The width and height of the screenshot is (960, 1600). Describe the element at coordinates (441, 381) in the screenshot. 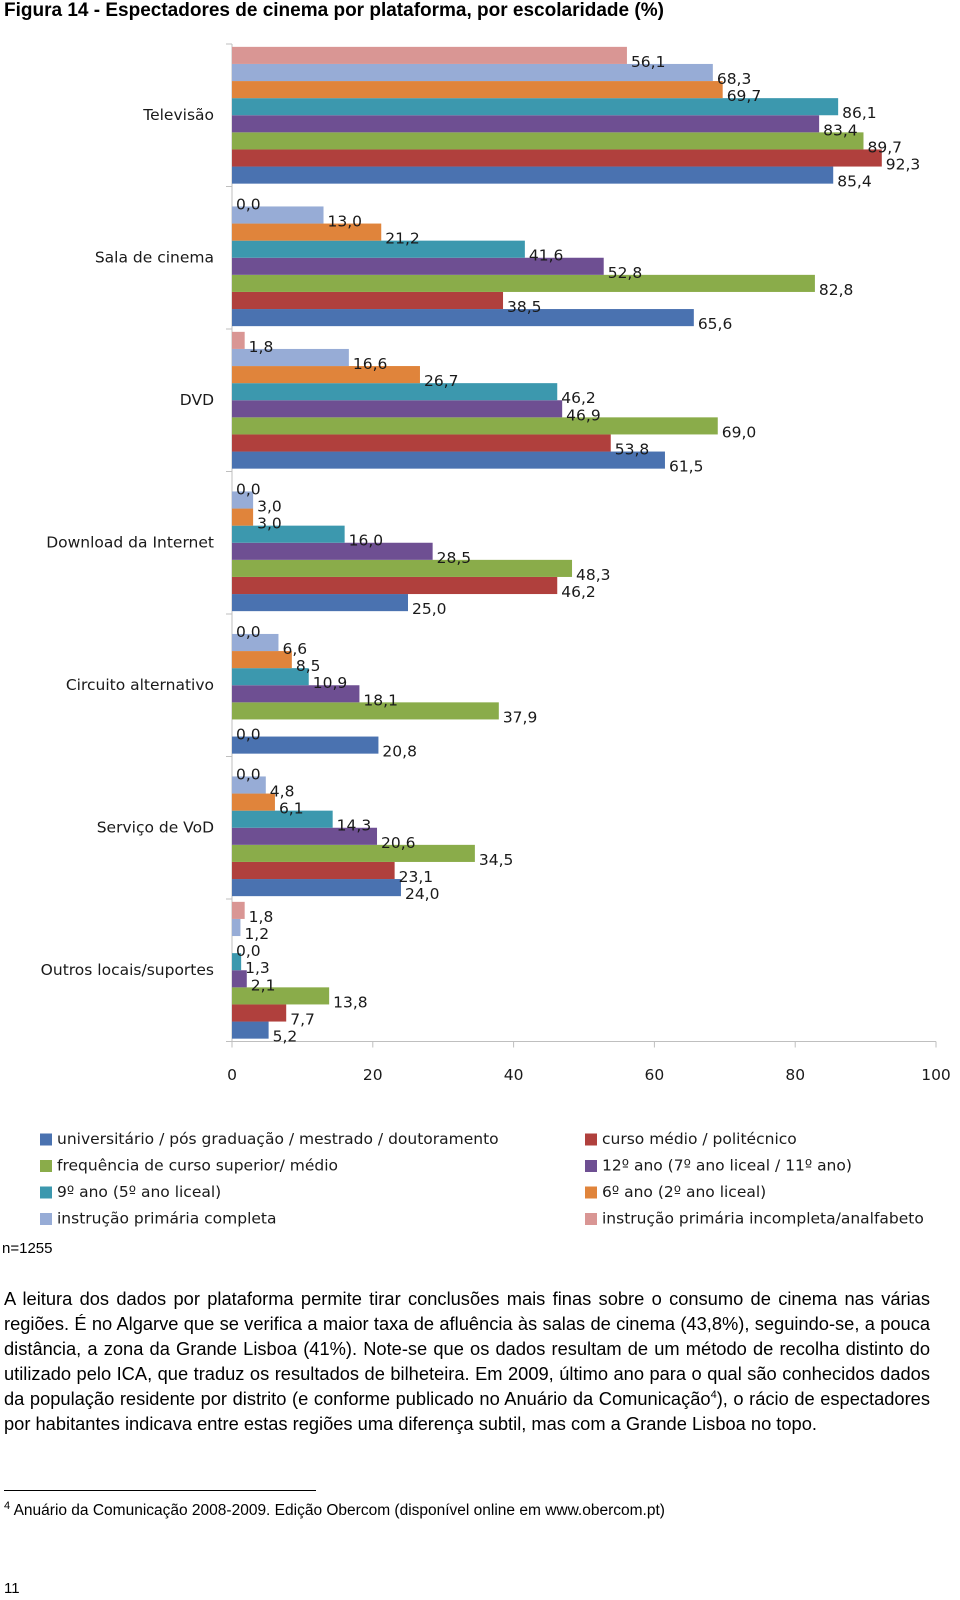

I see `value-label: 26,7` at that location.